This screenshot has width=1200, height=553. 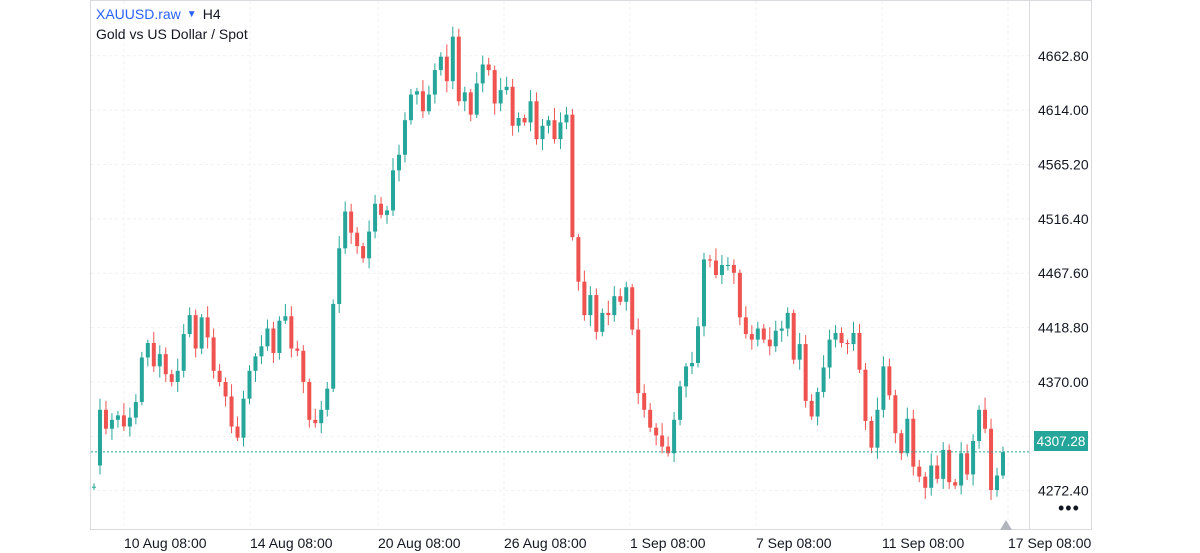 What do you see at coordinates (923, 543) in the screenshot?
I see `x-tick-label: 11 Sep 08:00` at bounding box center [923, 543].